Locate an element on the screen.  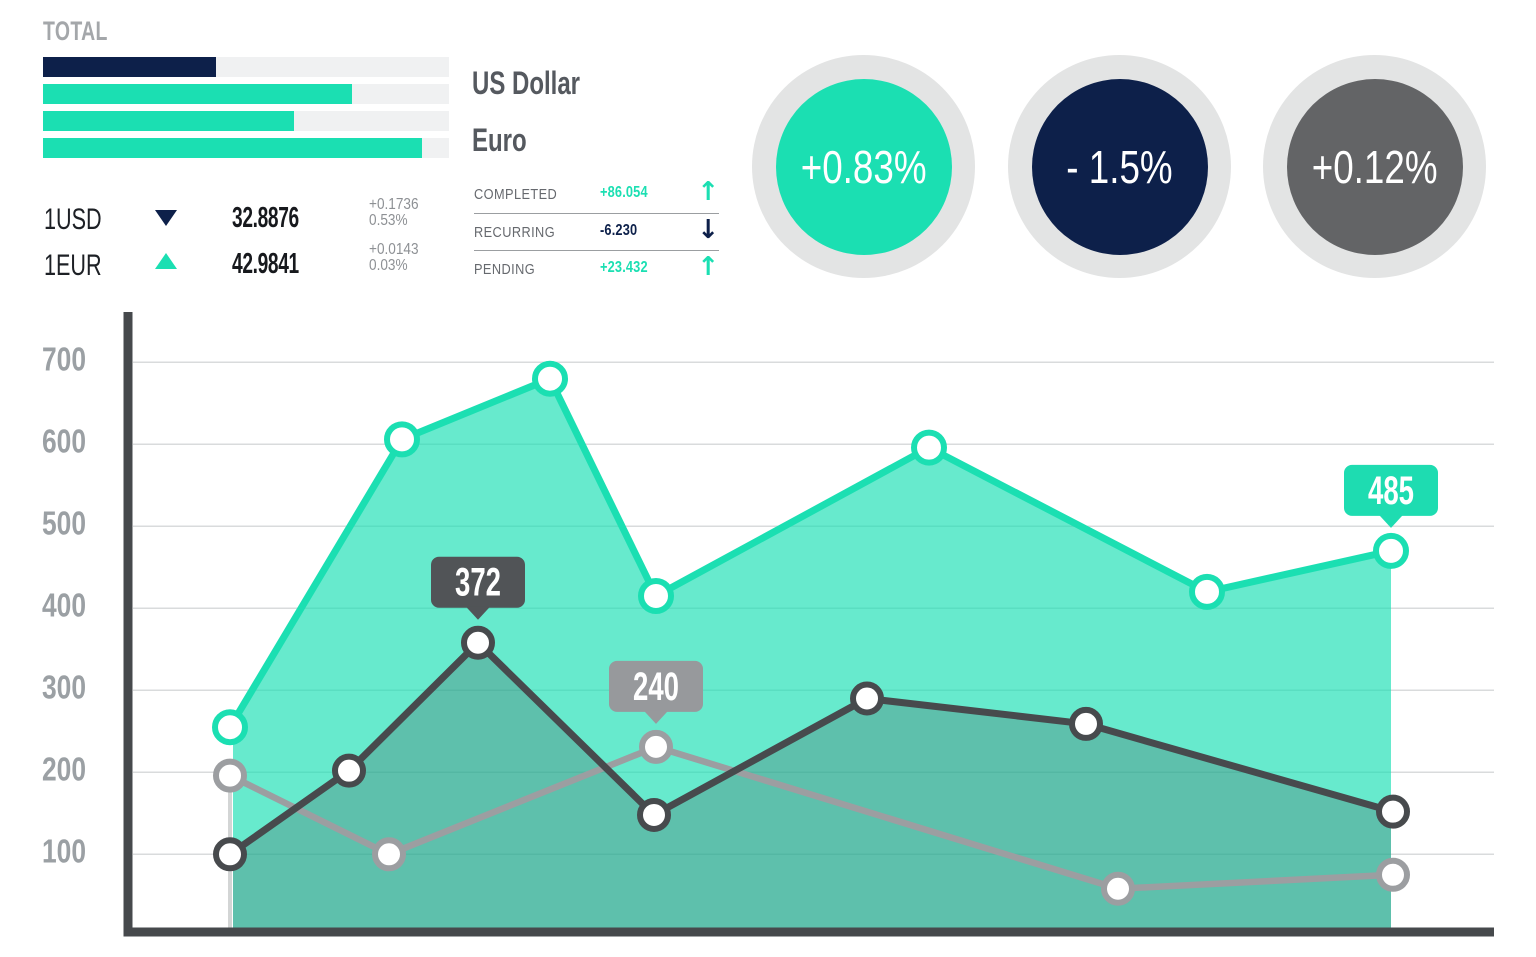
callout-label-485: 485 is located at coordinates (1391, 491).